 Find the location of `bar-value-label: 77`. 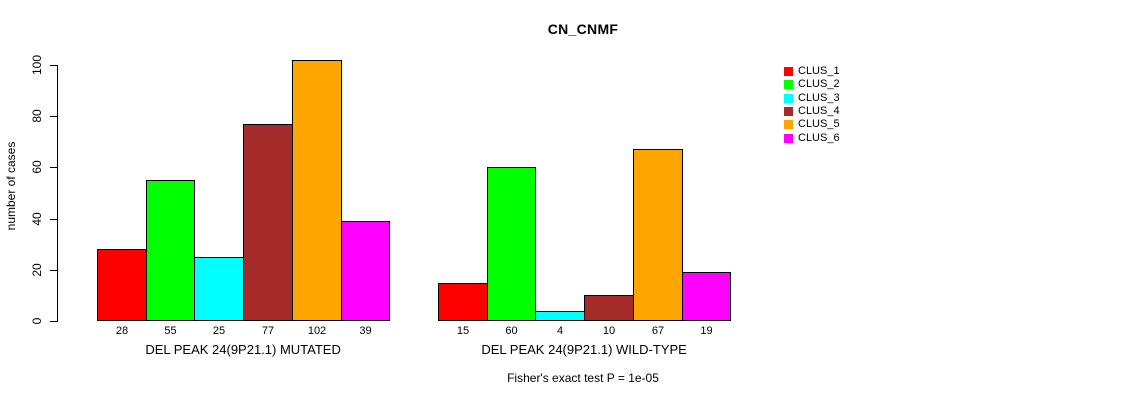

bar-value-label: 77 is located at coordinates (268, 331).